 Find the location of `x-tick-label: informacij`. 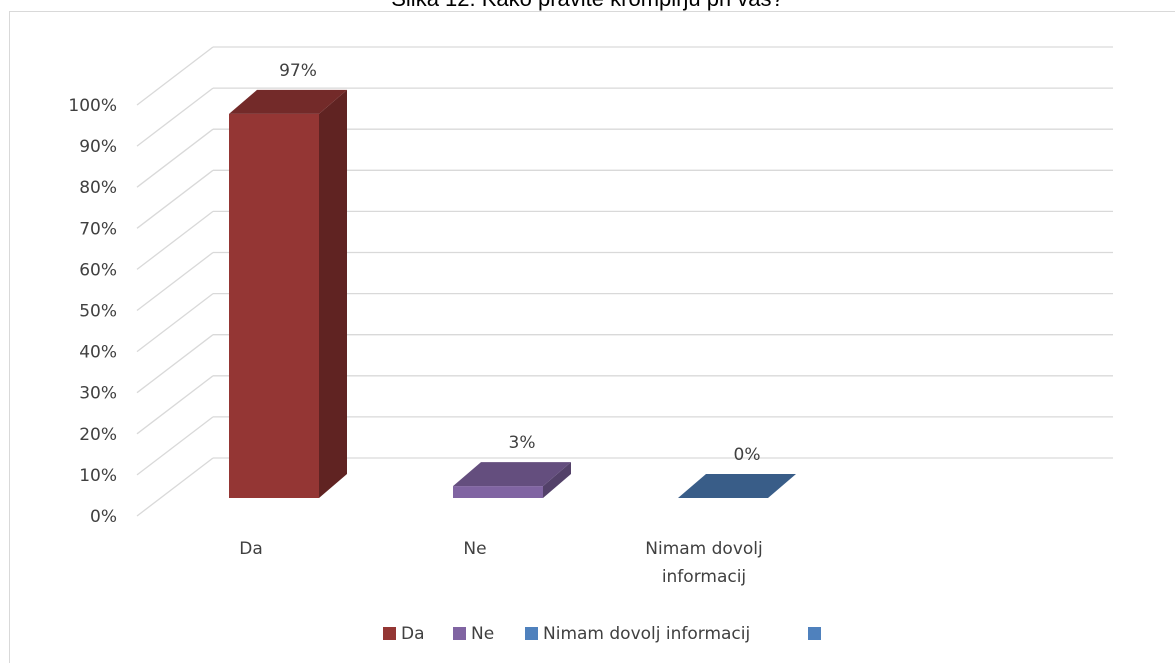

x-tick-label: informacij is located at coordinates (704, 577).